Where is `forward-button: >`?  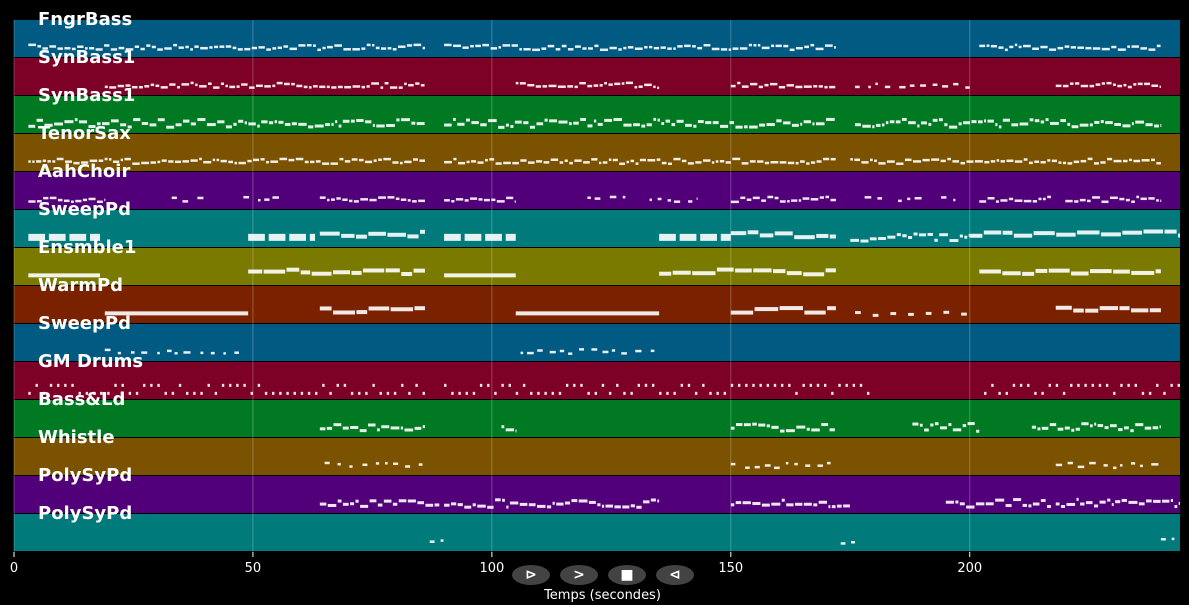 forward-button: > is located at coordinates (579, 575).